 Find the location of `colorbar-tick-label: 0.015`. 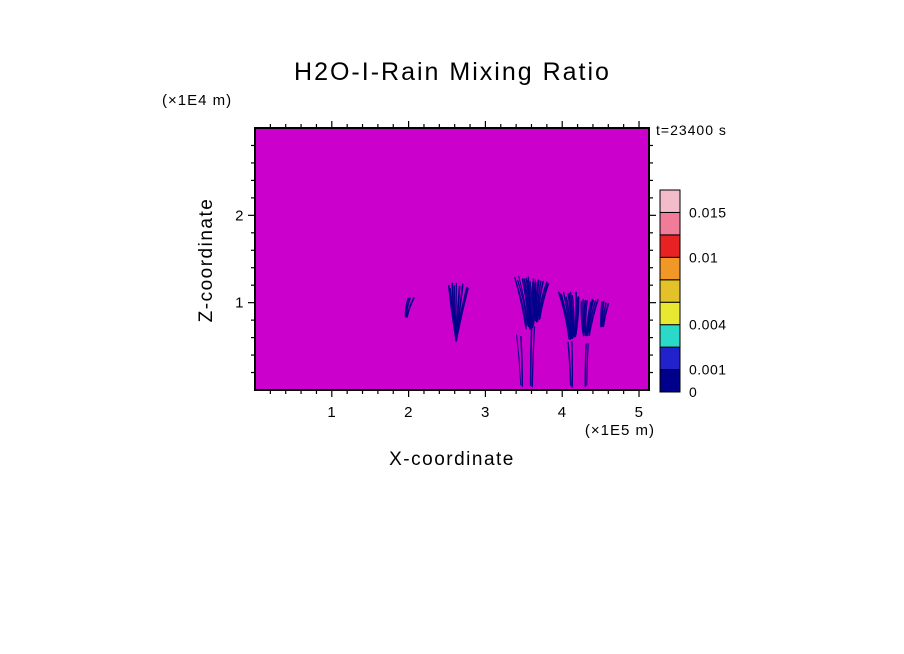

colorbar-tick-label: 0.015 is located at coordinates (708, 212).